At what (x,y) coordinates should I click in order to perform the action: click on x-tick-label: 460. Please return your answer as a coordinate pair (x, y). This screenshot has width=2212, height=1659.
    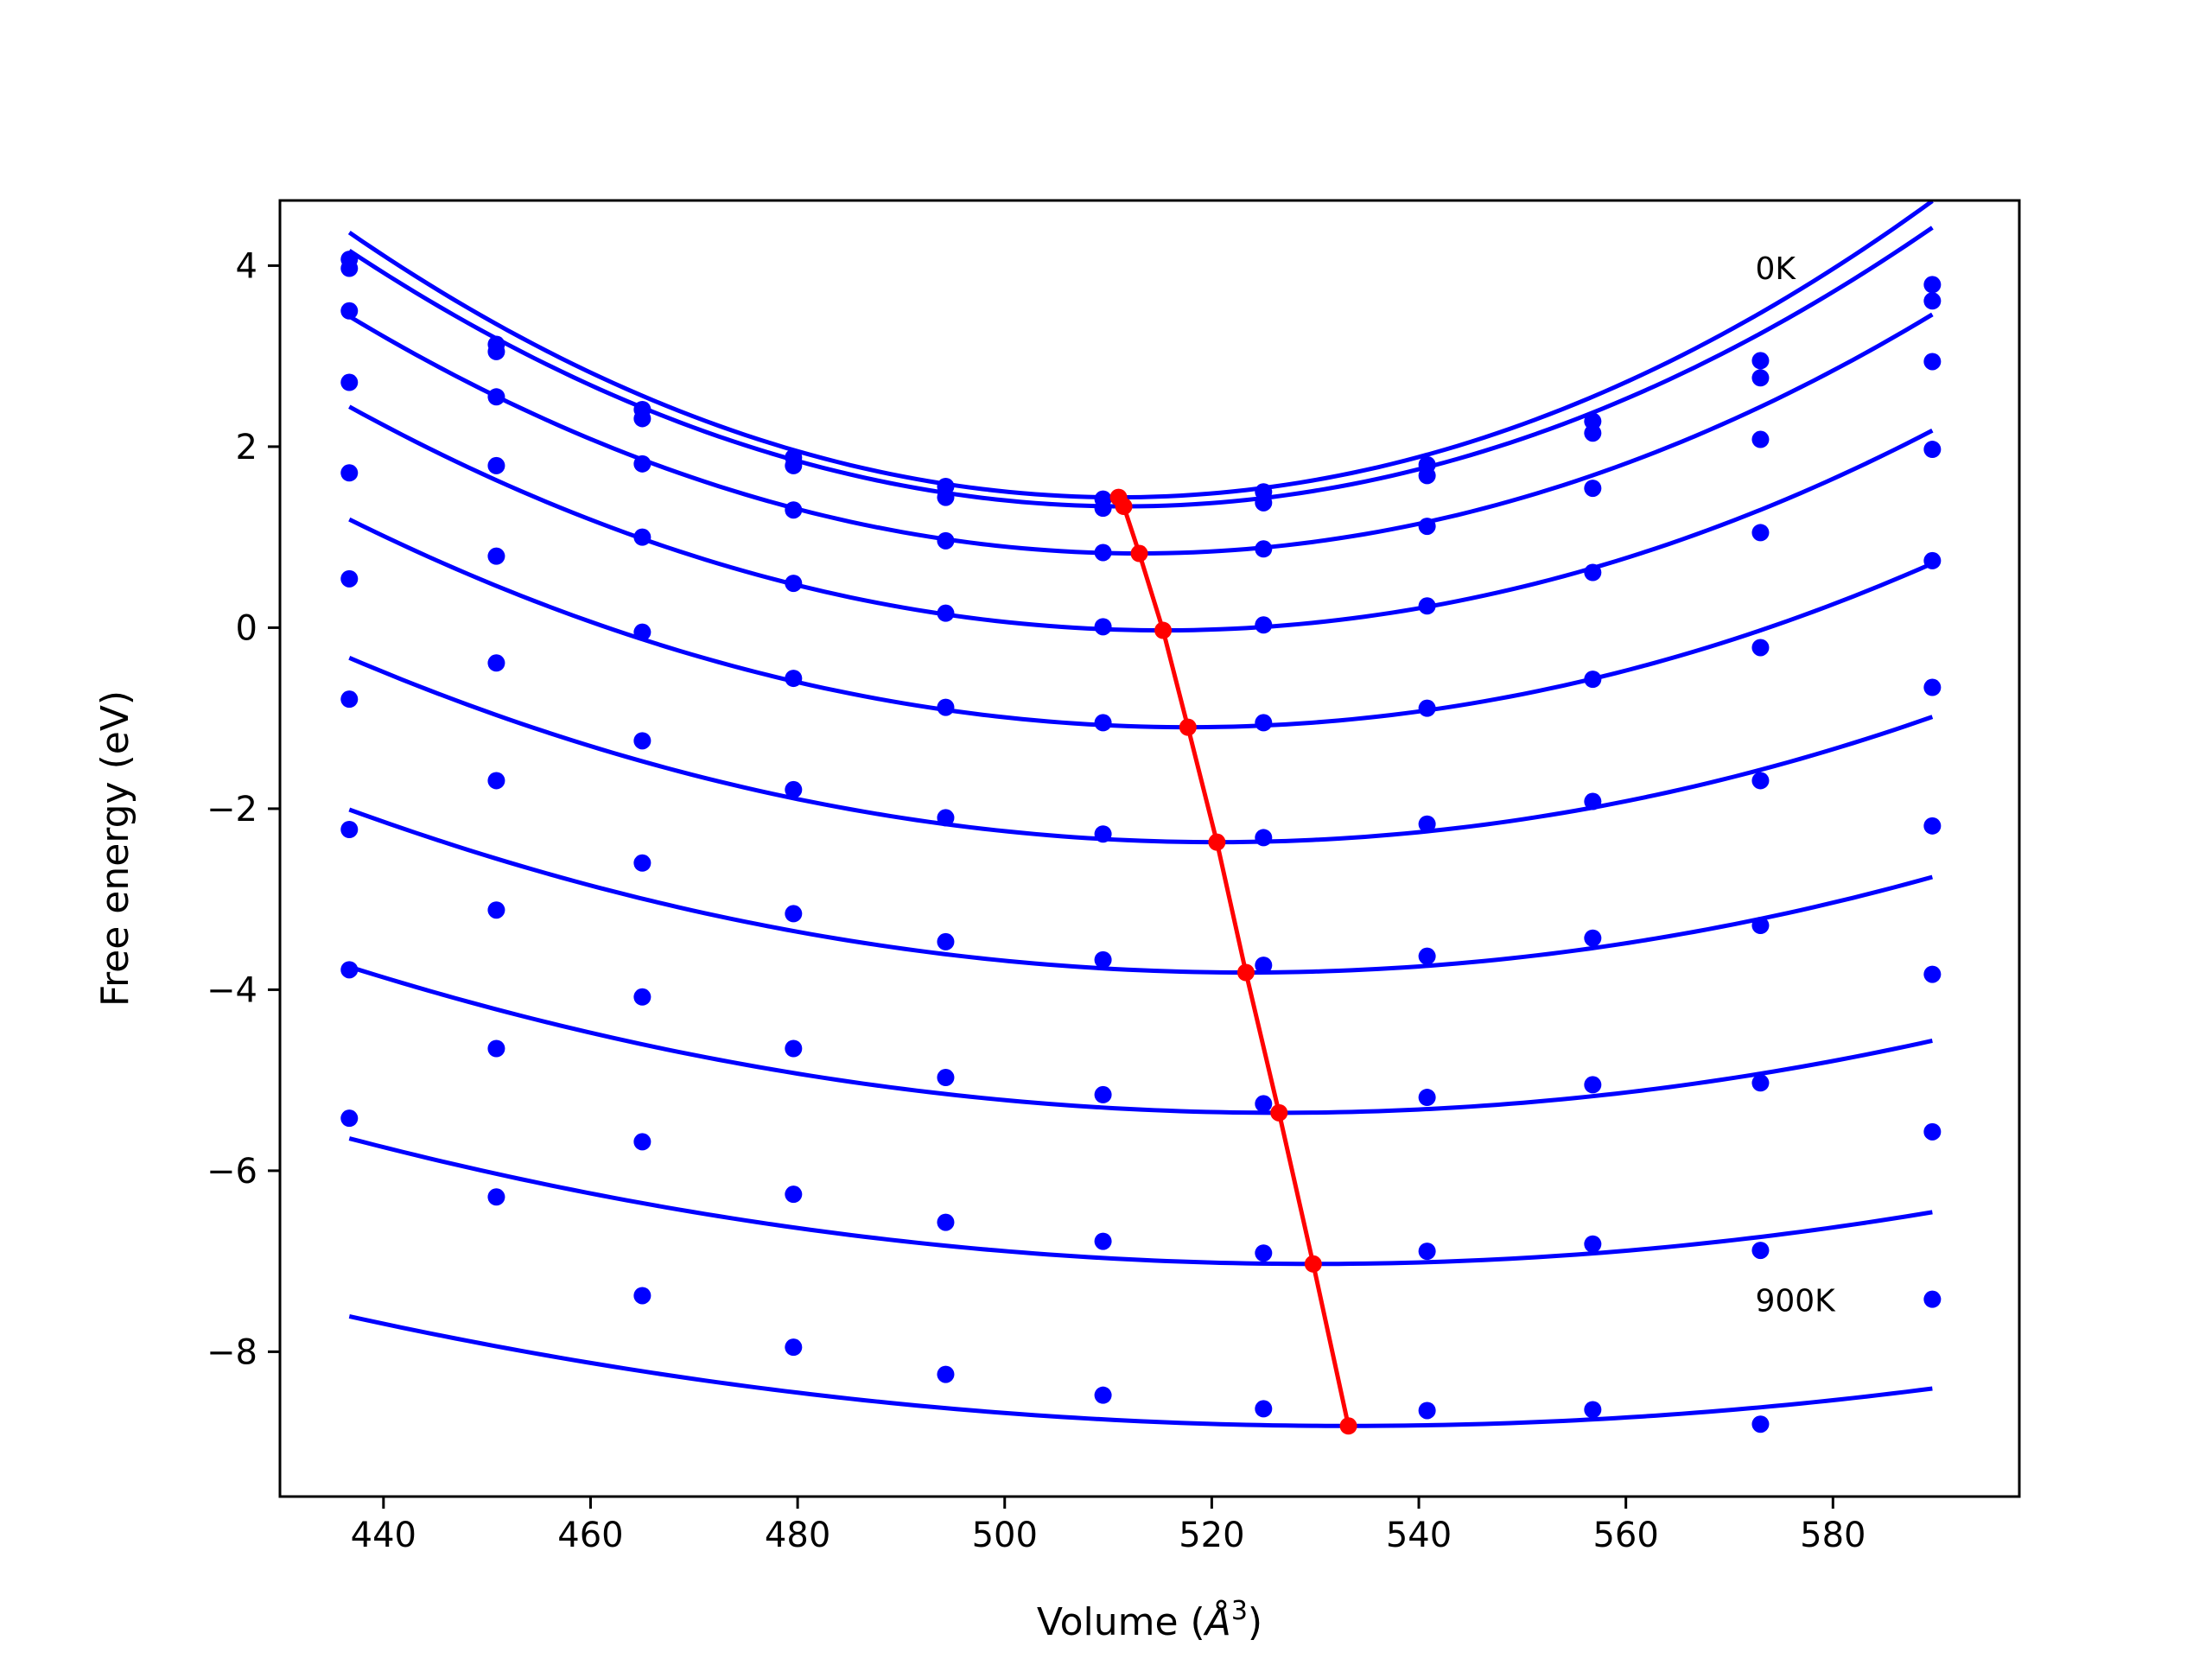
    Looking at the image, I should click on (590, 1535).